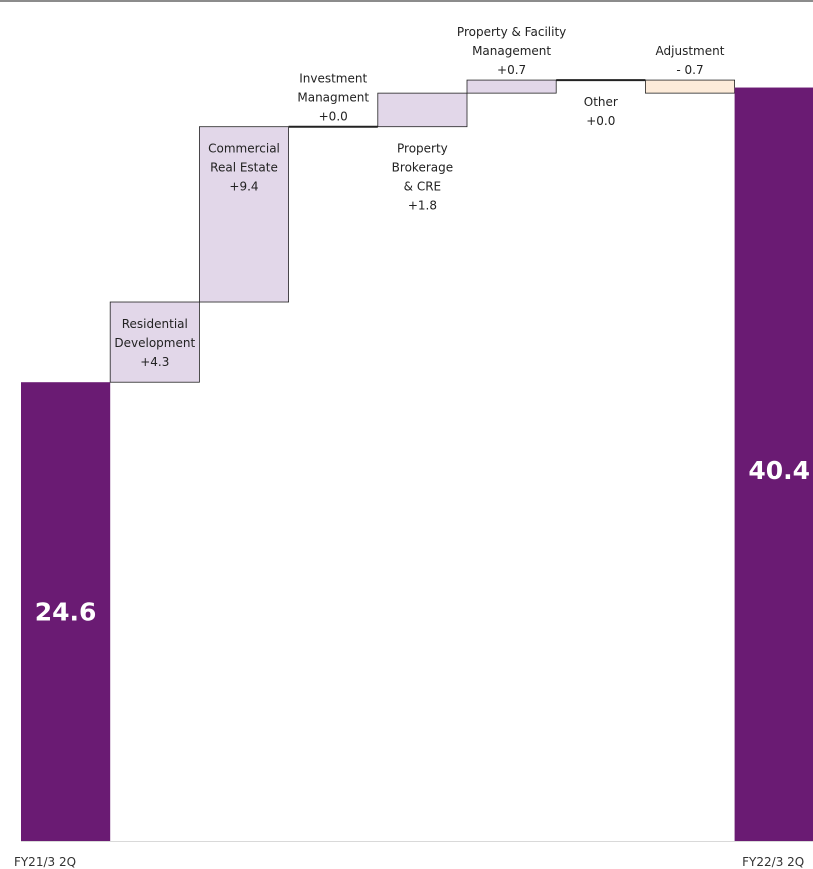 This screenshot has width=813, height=869. I want to click on step-label-line: Managment, so click(333, 98).